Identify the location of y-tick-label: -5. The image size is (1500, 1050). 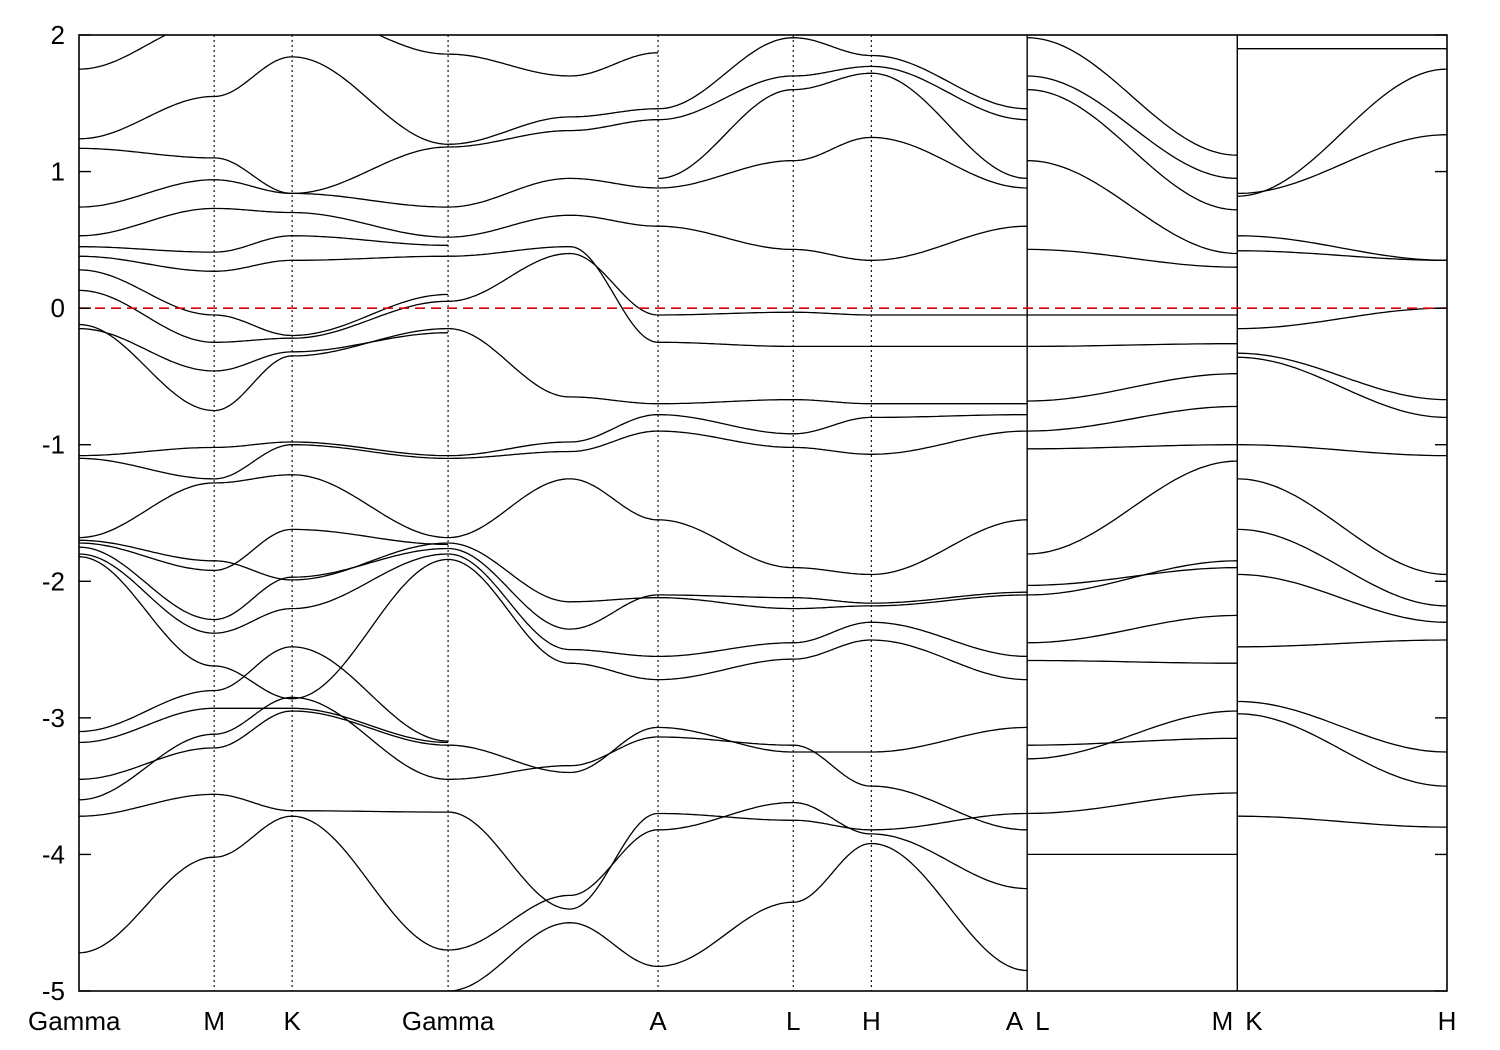
(53, 991).